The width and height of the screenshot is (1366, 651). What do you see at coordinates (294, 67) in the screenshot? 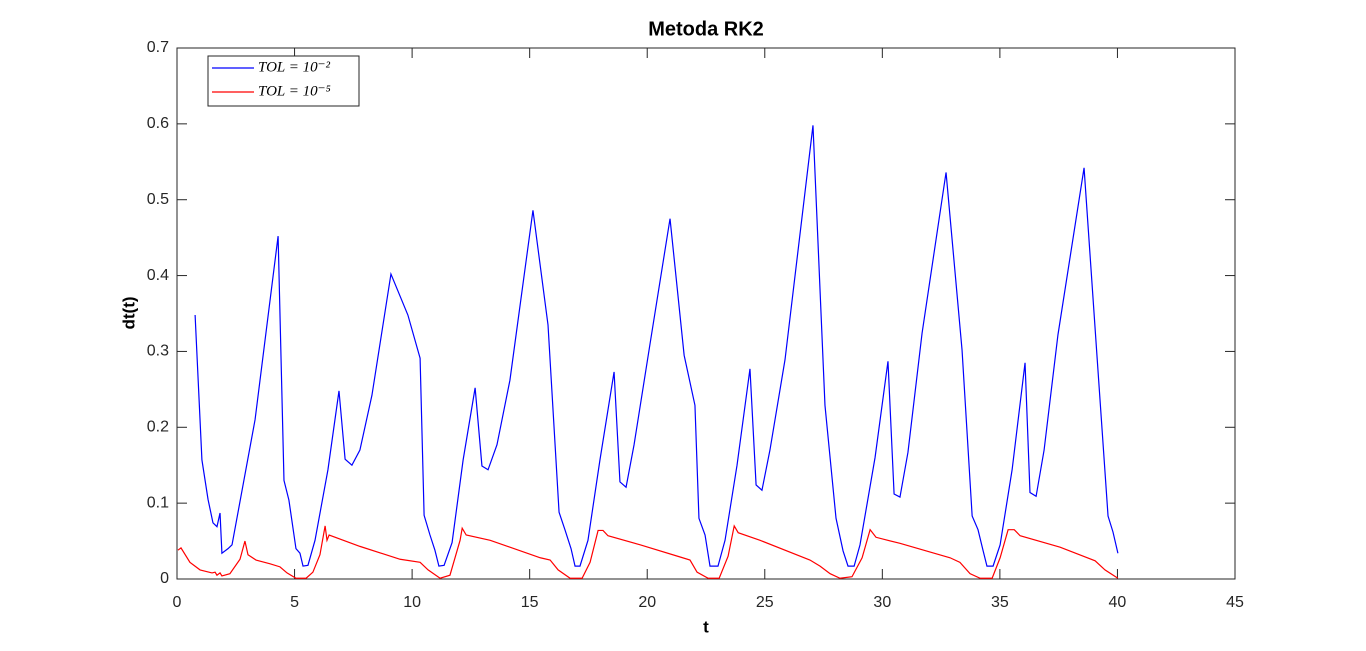
I see `legend-label: TOL = 10⁻²` at bounding box center [294, 67].